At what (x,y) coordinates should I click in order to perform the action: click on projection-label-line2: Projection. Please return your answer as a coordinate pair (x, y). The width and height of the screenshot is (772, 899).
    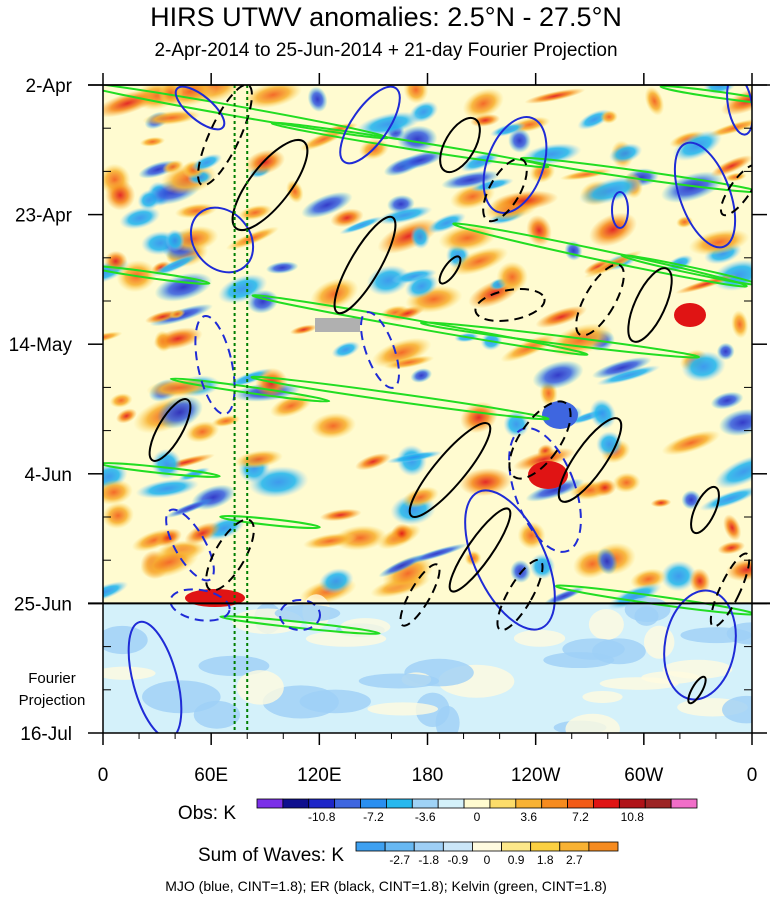
    Looking at the image, I should click on (52, 700).